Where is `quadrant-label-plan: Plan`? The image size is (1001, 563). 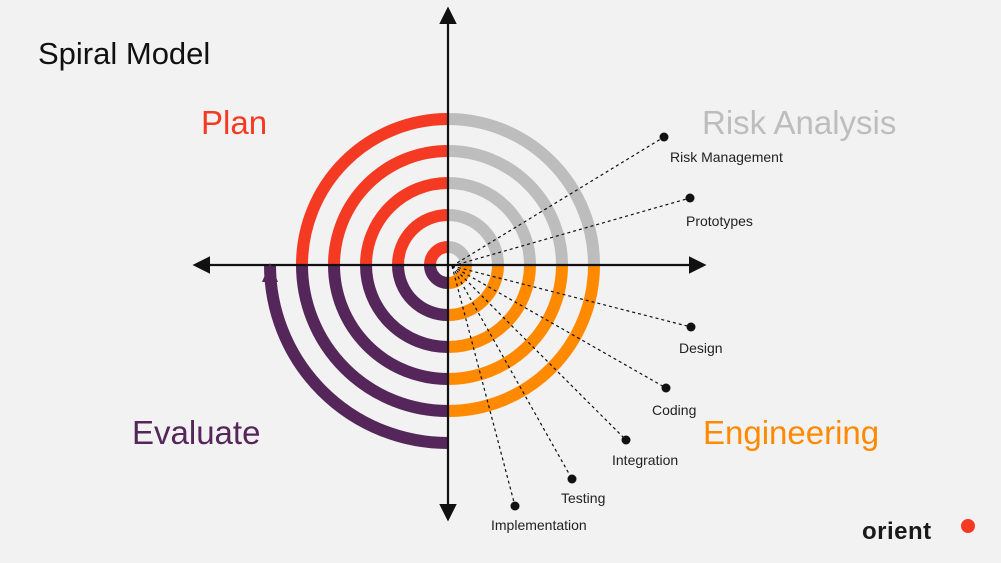
quadrant-label-plan: Plan is located at coordinates (234, 122).